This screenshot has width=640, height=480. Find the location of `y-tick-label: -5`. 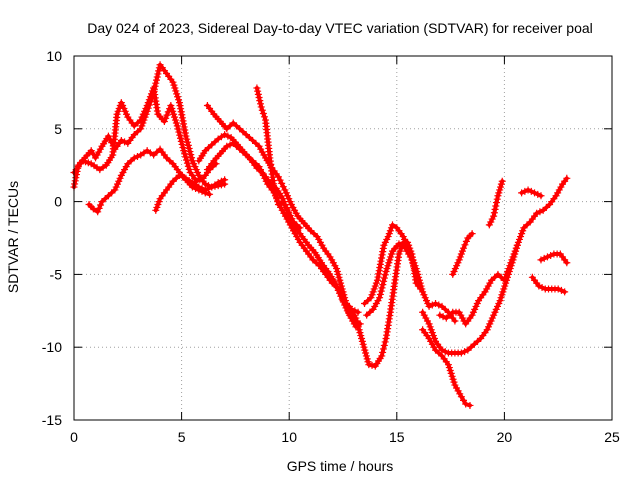

y-tick-label: -5 is located at coordinates (56, 274).